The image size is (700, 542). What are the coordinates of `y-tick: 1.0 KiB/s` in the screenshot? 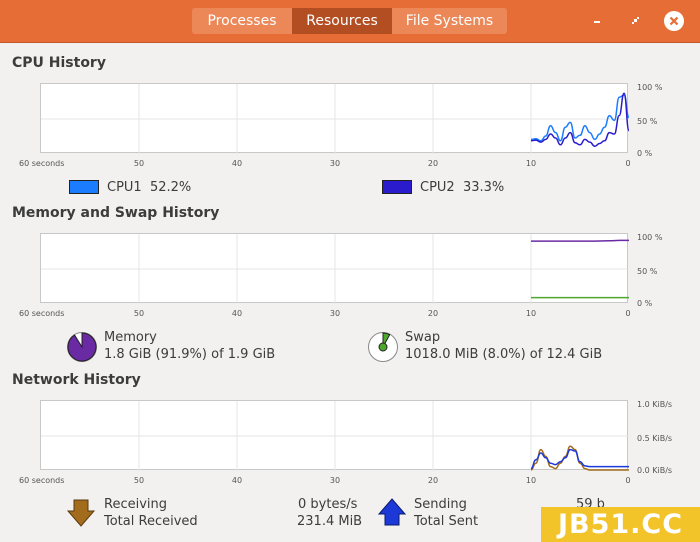 It's located at (655, 404).